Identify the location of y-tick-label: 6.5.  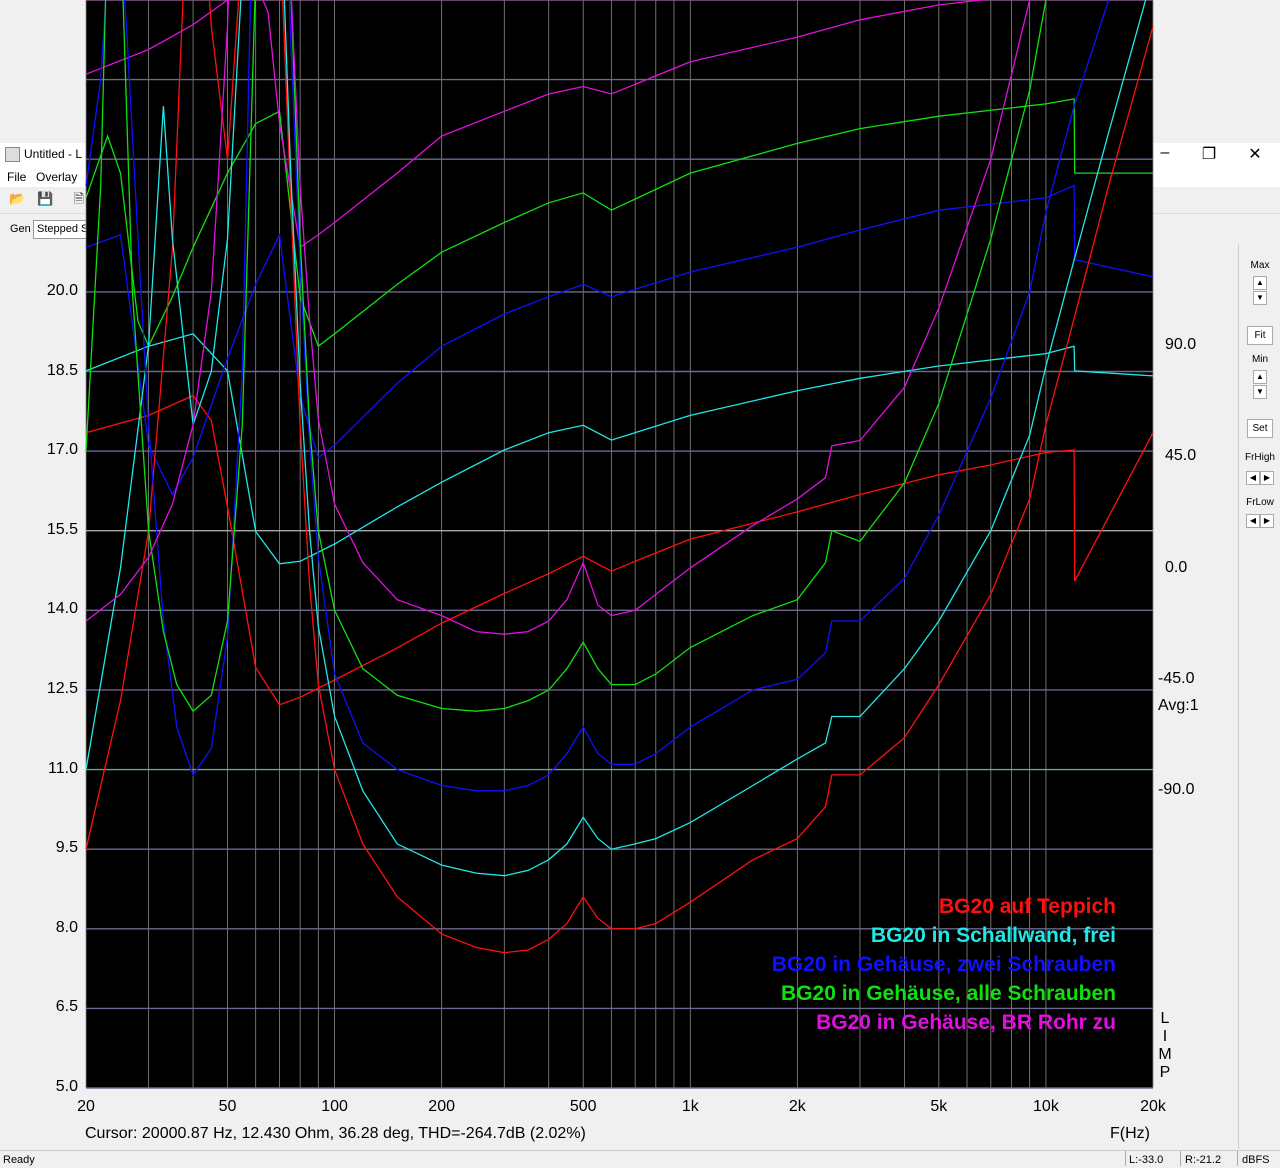
(66, 1007).